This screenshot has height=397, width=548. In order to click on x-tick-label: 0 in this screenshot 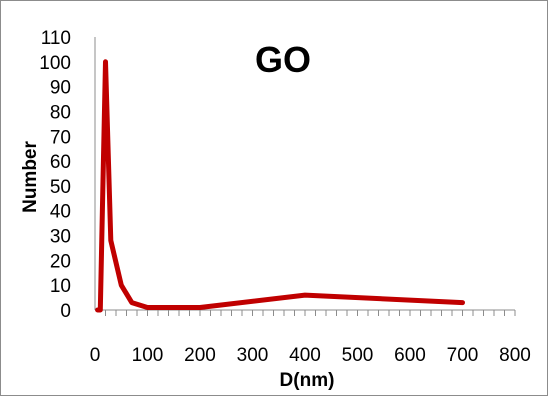, I will do `click(95, 355)`.